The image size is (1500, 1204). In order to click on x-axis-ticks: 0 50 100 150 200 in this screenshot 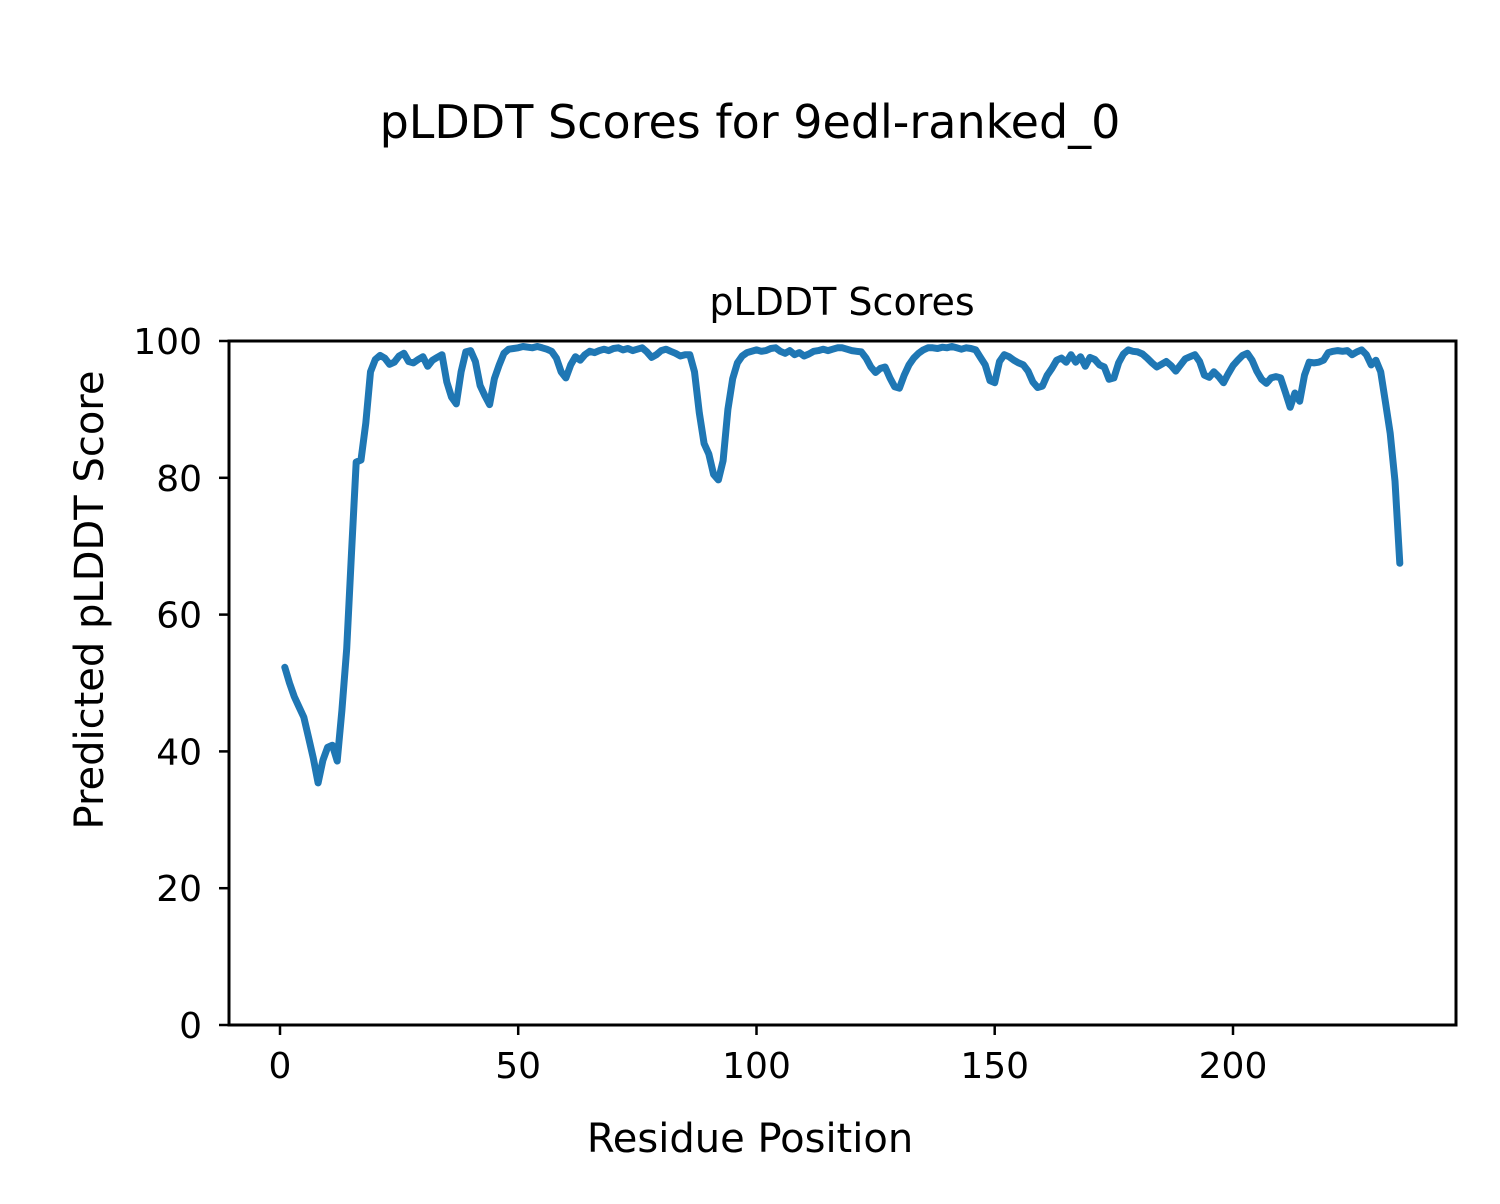, I will do `click(768, 1056)`.